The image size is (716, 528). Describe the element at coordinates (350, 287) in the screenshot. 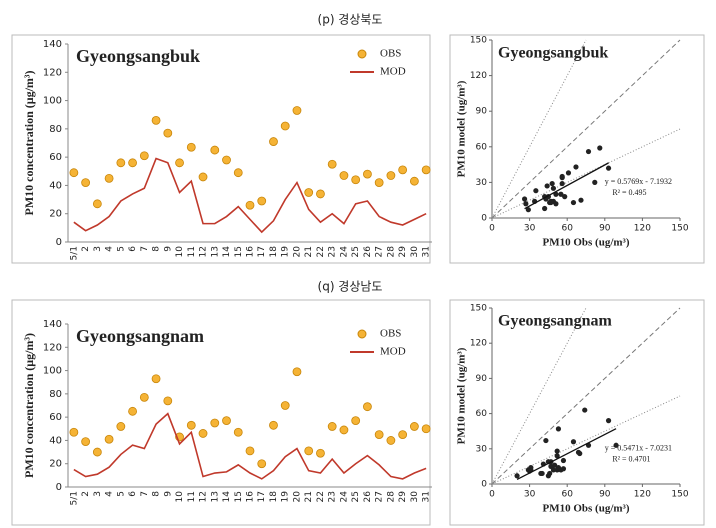

I see `panel-caption: (q) 경상남도` at that location.